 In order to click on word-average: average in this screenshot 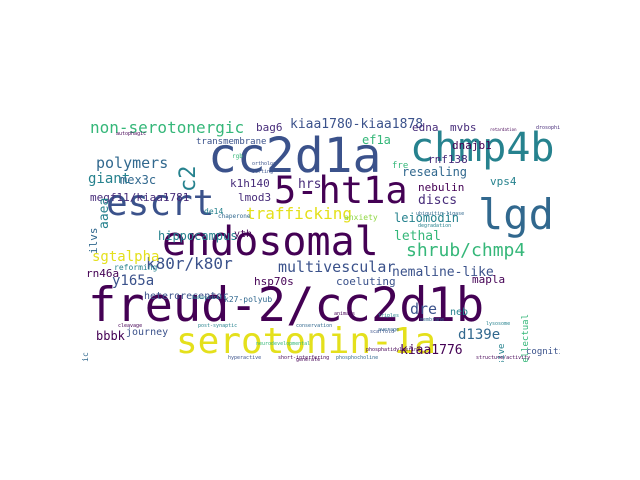, I will do `click(389, 330)`.